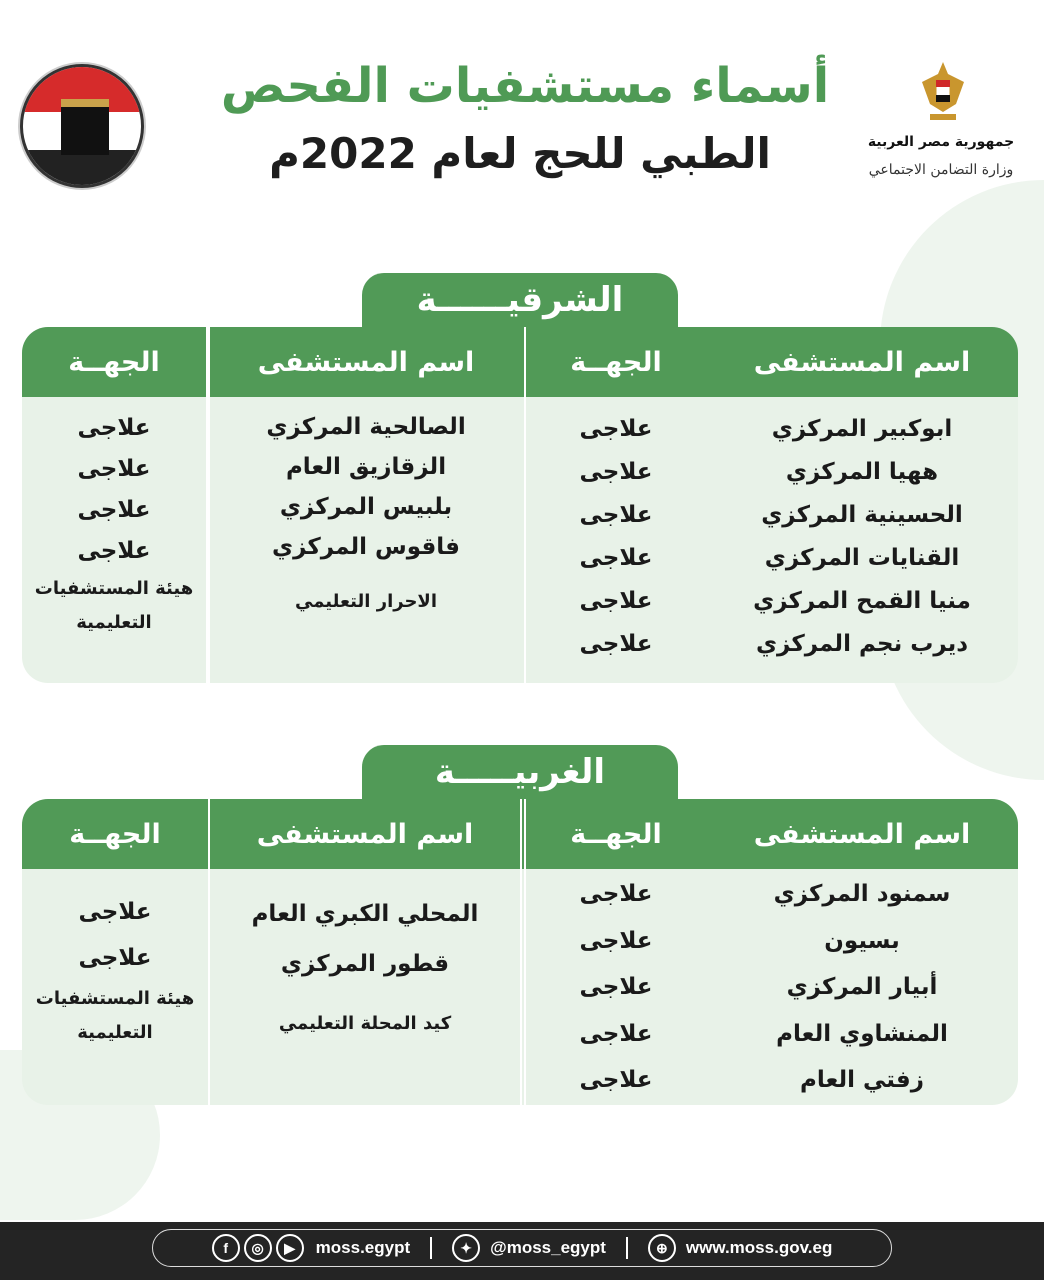 The image size is (1044, 1280). Describe the element at coordinates (862, 1033) in the screenshot. I see `table-cell: المنشاوي العام` at that location.